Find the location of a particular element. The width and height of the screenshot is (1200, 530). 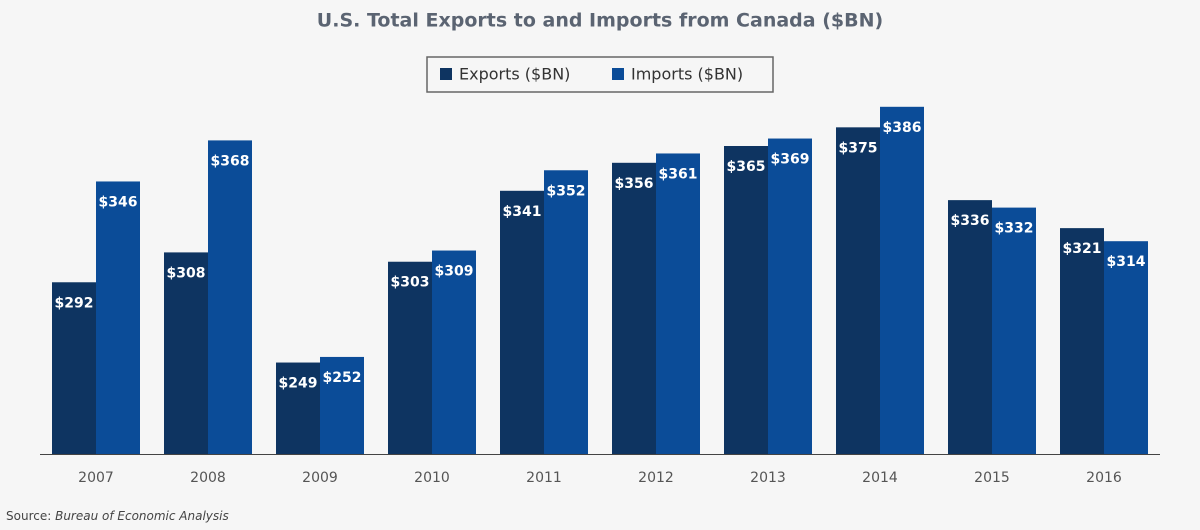

x-tick-label: 2014 is located at coordinates (880, 478).